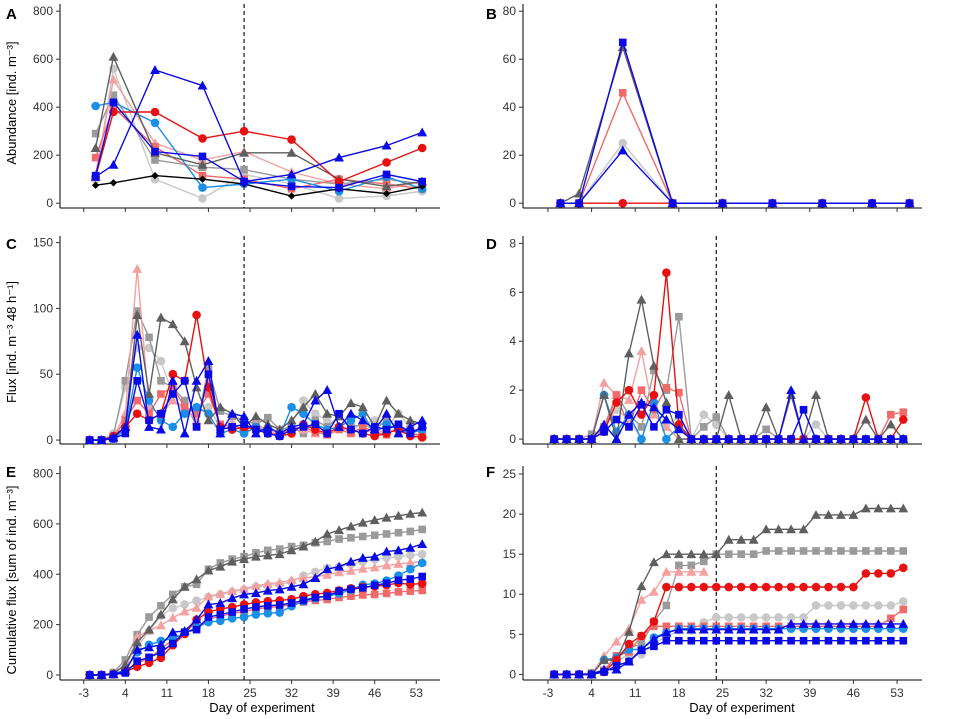 Image resolution: width=957 pixels, height=719 pixels. I want to click on x-axis-title-right: Day of experiment, so click(742, 707).